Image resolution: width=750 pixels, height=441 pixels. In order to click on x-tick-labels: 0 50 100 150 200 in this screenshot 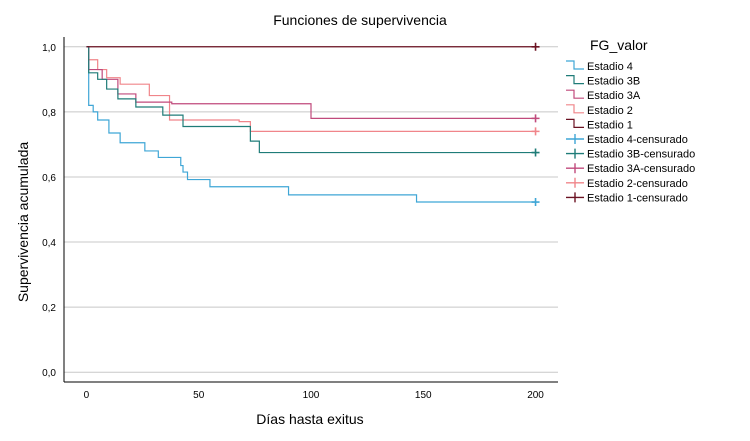, I will do `click(314, 395)`.